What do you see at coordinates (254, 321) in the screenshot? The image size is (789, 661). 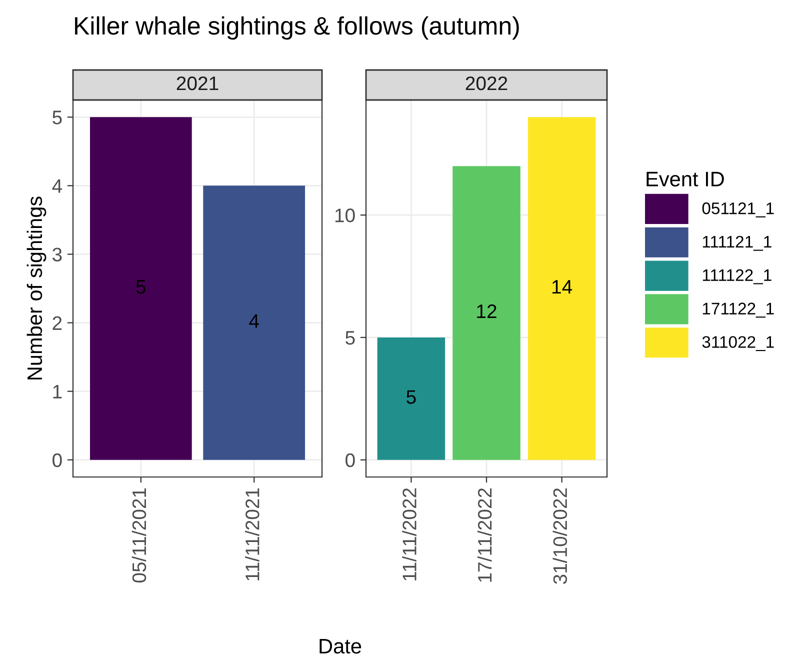 I see `data-label: 4` at bounding box center [254, 321].